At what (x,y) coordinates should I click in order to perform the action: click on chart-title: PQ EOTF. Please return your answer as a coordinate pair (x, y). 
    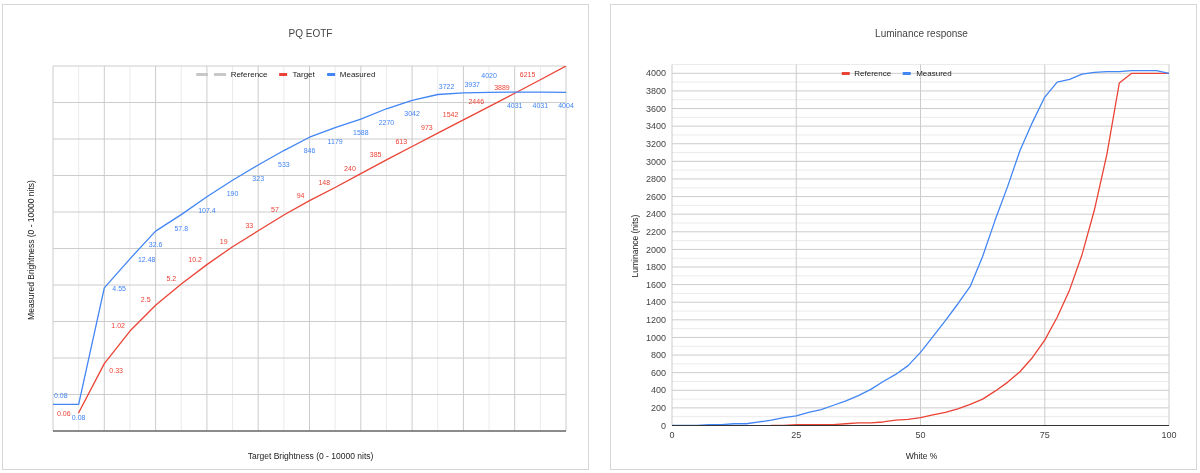
    Looking at the image, I should click on (310, 34).